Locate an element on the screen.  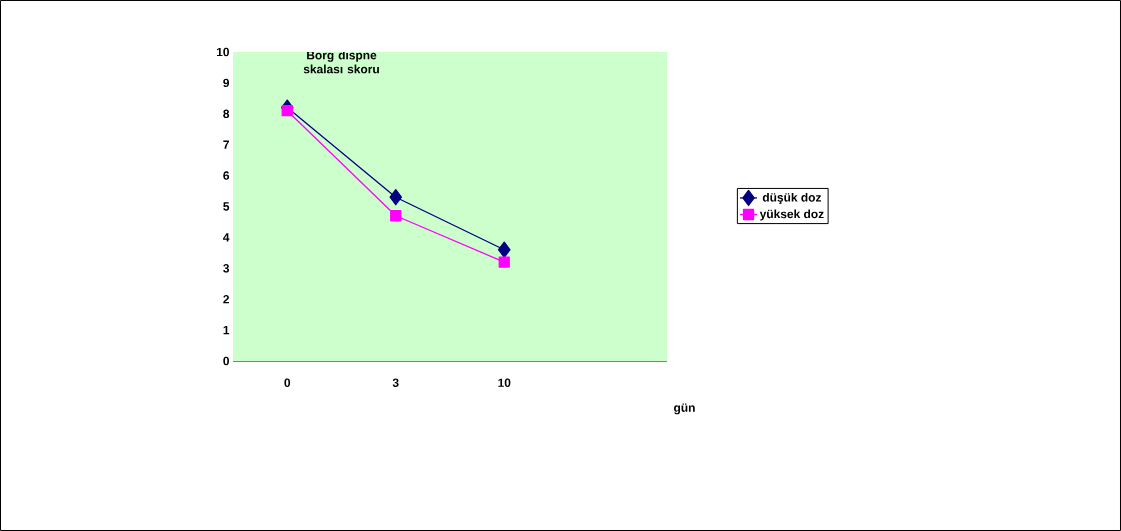
y-tick-label: 1 is located at coordinates (226, 330).